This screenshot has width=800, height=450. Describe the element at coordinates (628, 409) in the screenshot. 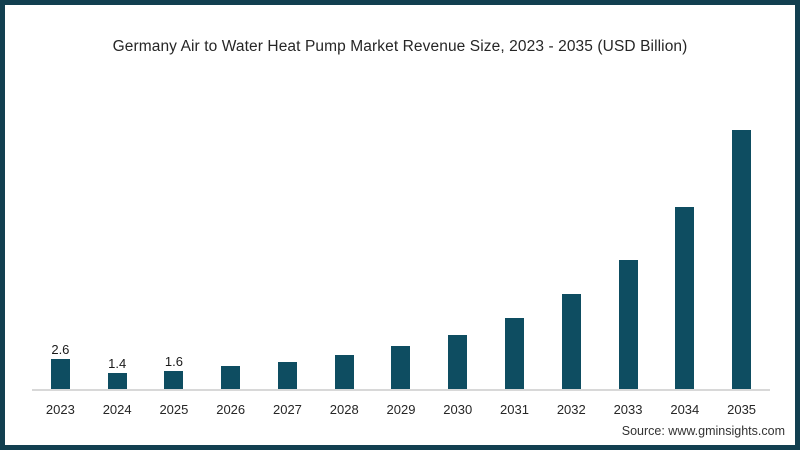

I see `x-tick-label: 2033` at that location.